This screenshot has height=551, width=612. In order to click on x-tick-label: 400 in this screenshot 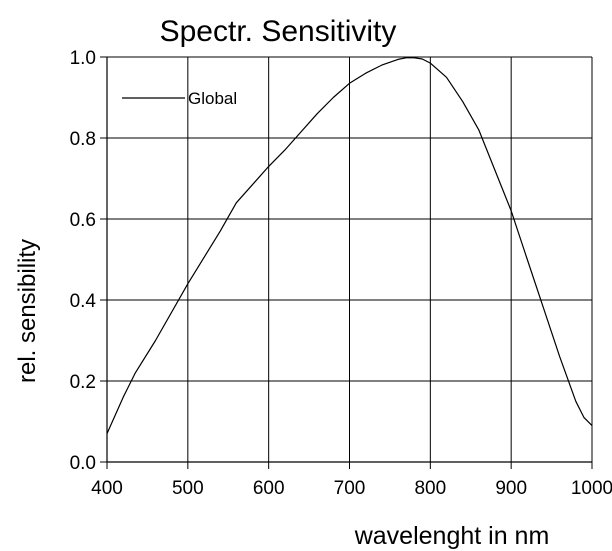, I will do `click(107, 488)`.